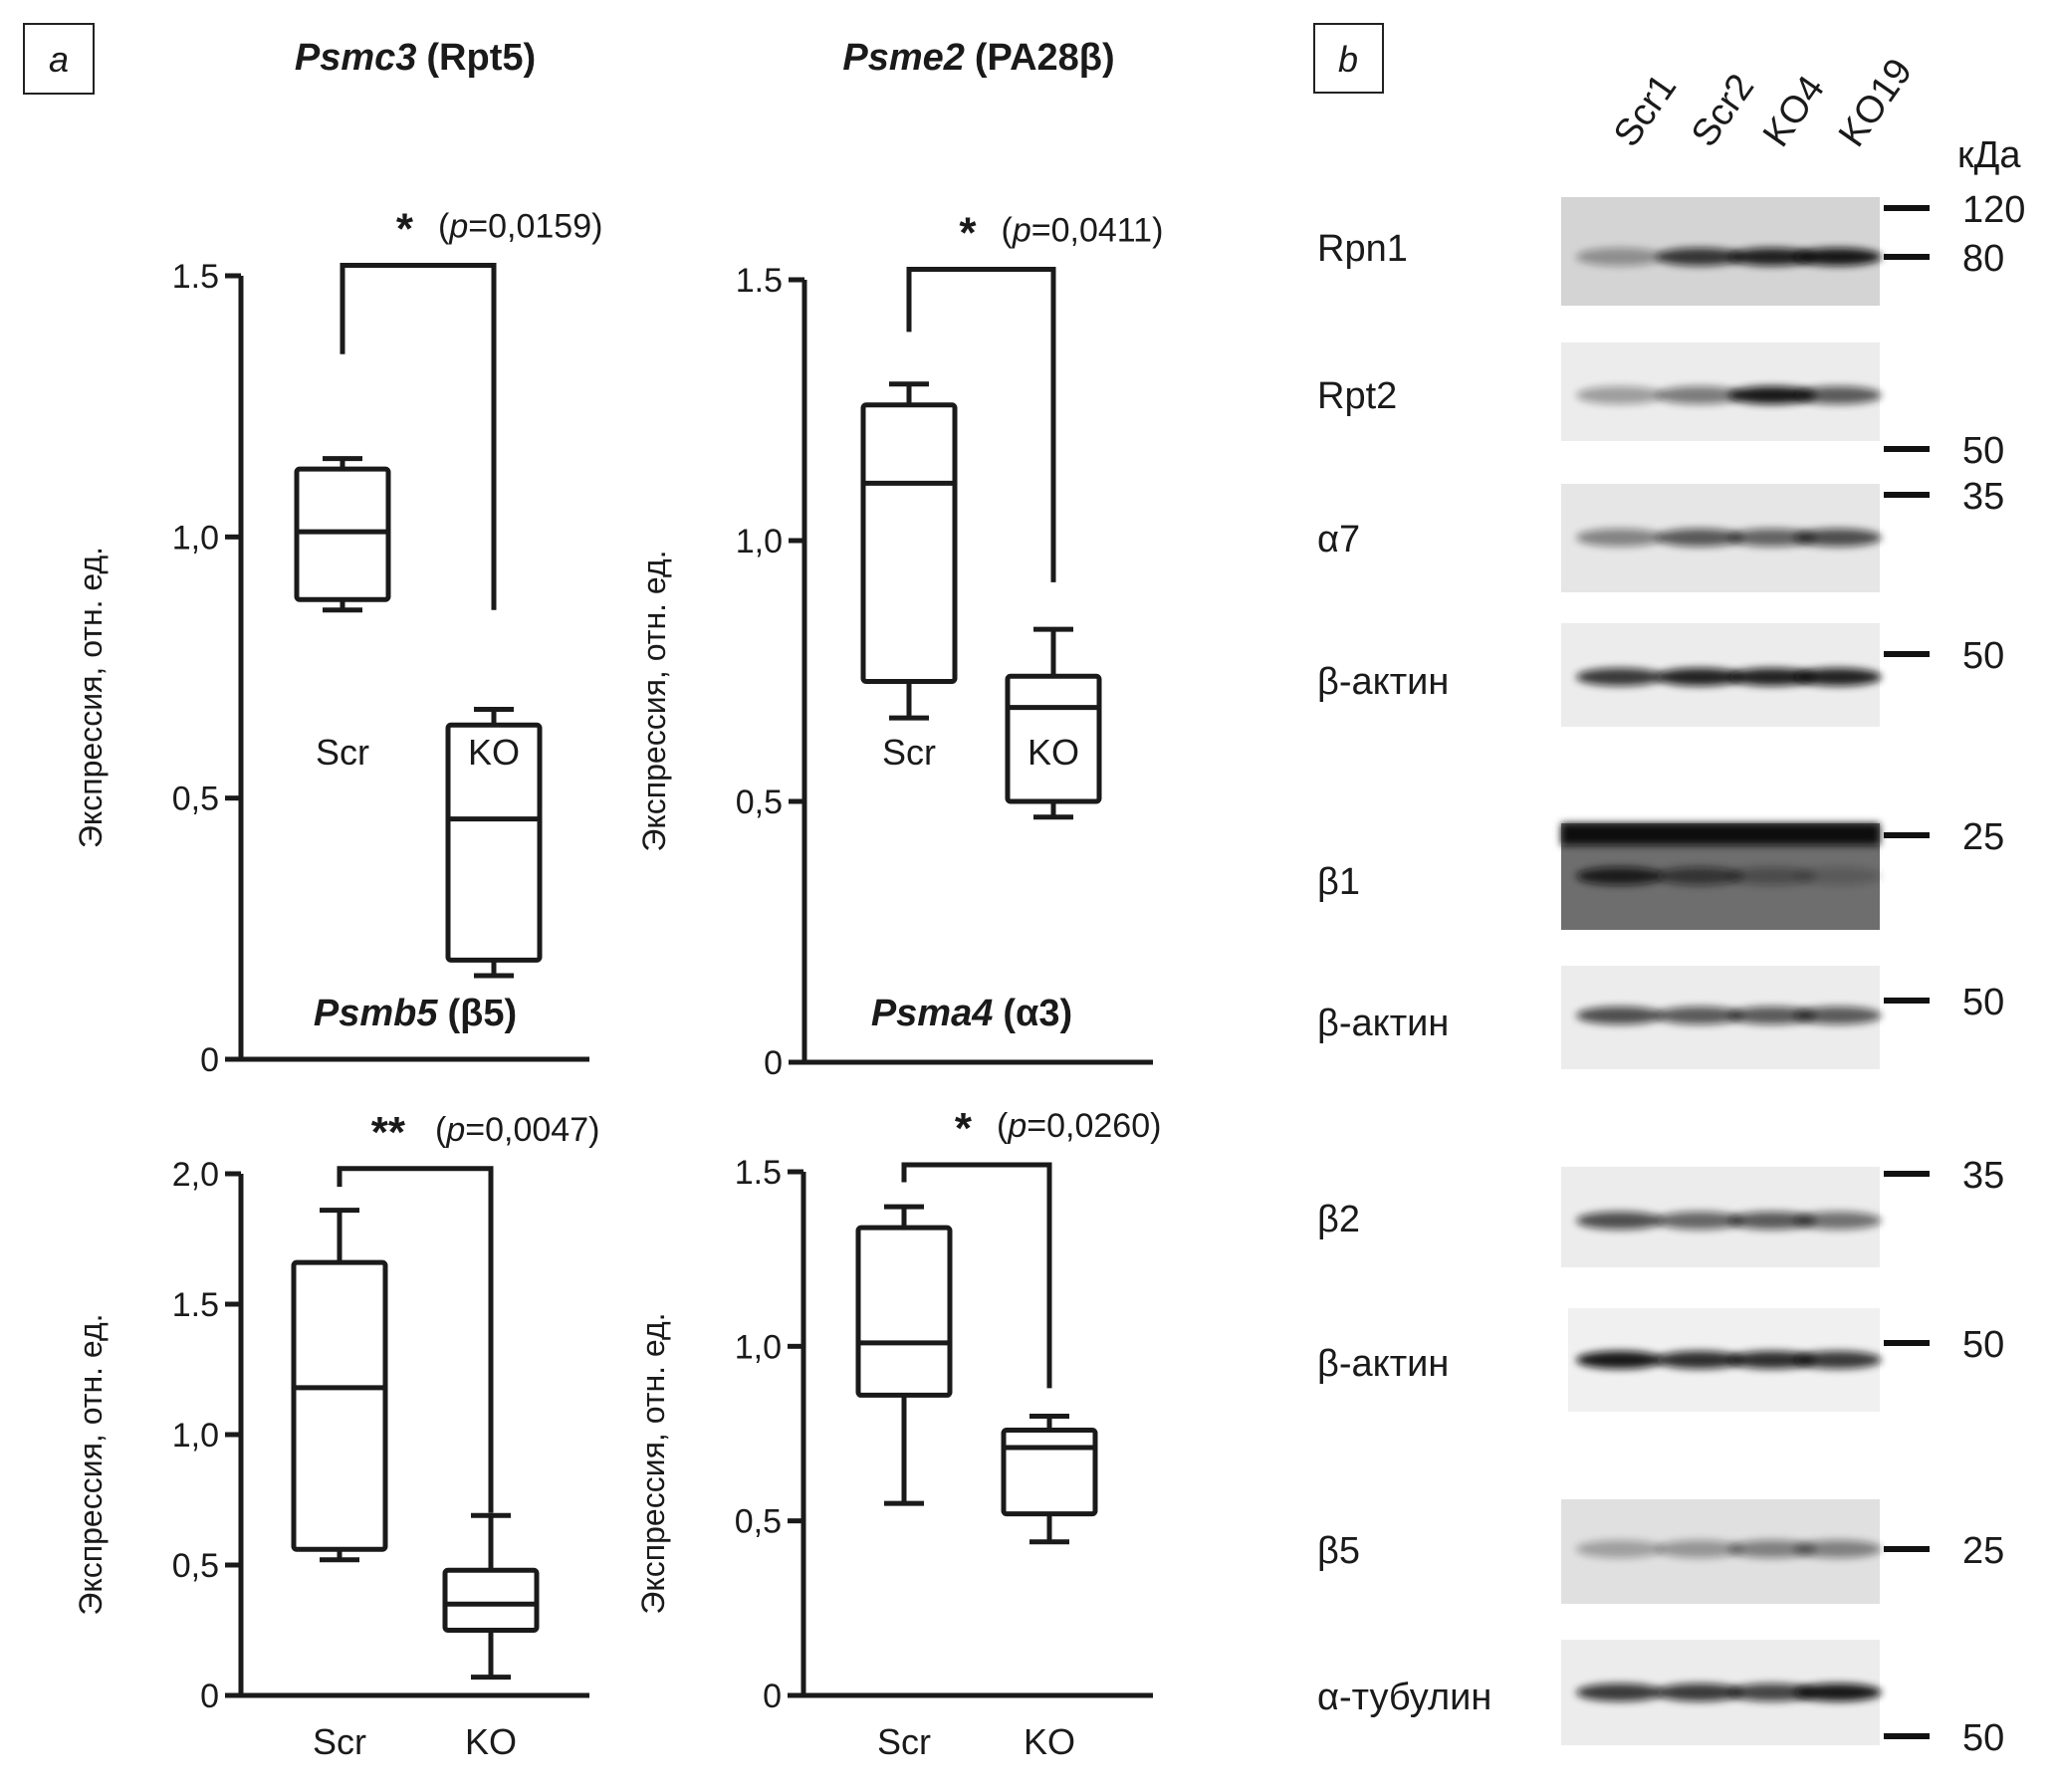 This screenshot has width=2055, height=1792. I want to click on title-protein: (β5), so click(482, 1014).